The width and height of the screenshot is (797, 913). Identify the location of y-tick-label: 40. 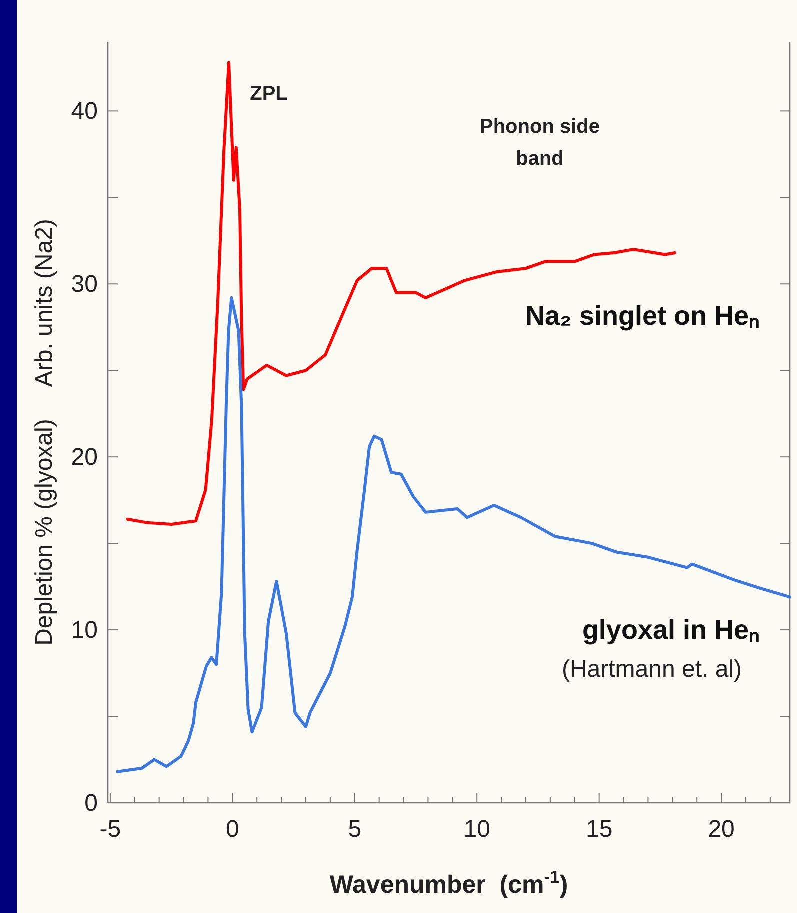
(84, 112).